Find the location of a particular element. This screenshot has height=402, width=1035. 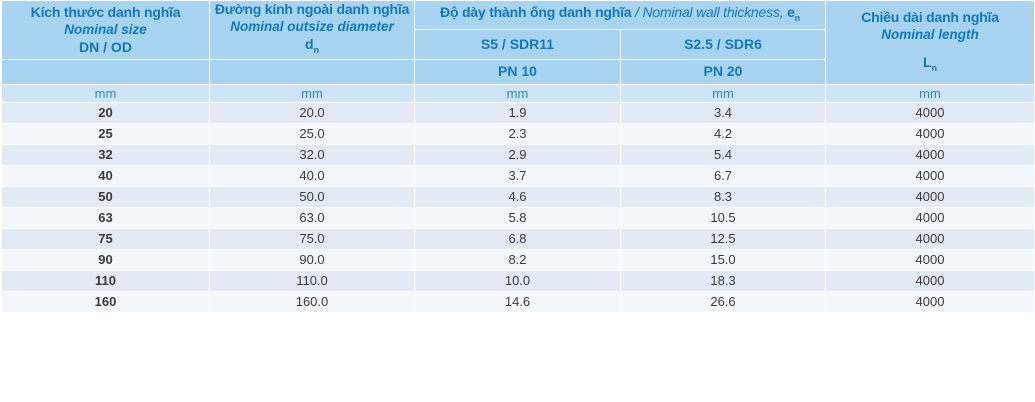

header-nominal-size-subtitle: Nominal size is located at coordinates (105, 29).